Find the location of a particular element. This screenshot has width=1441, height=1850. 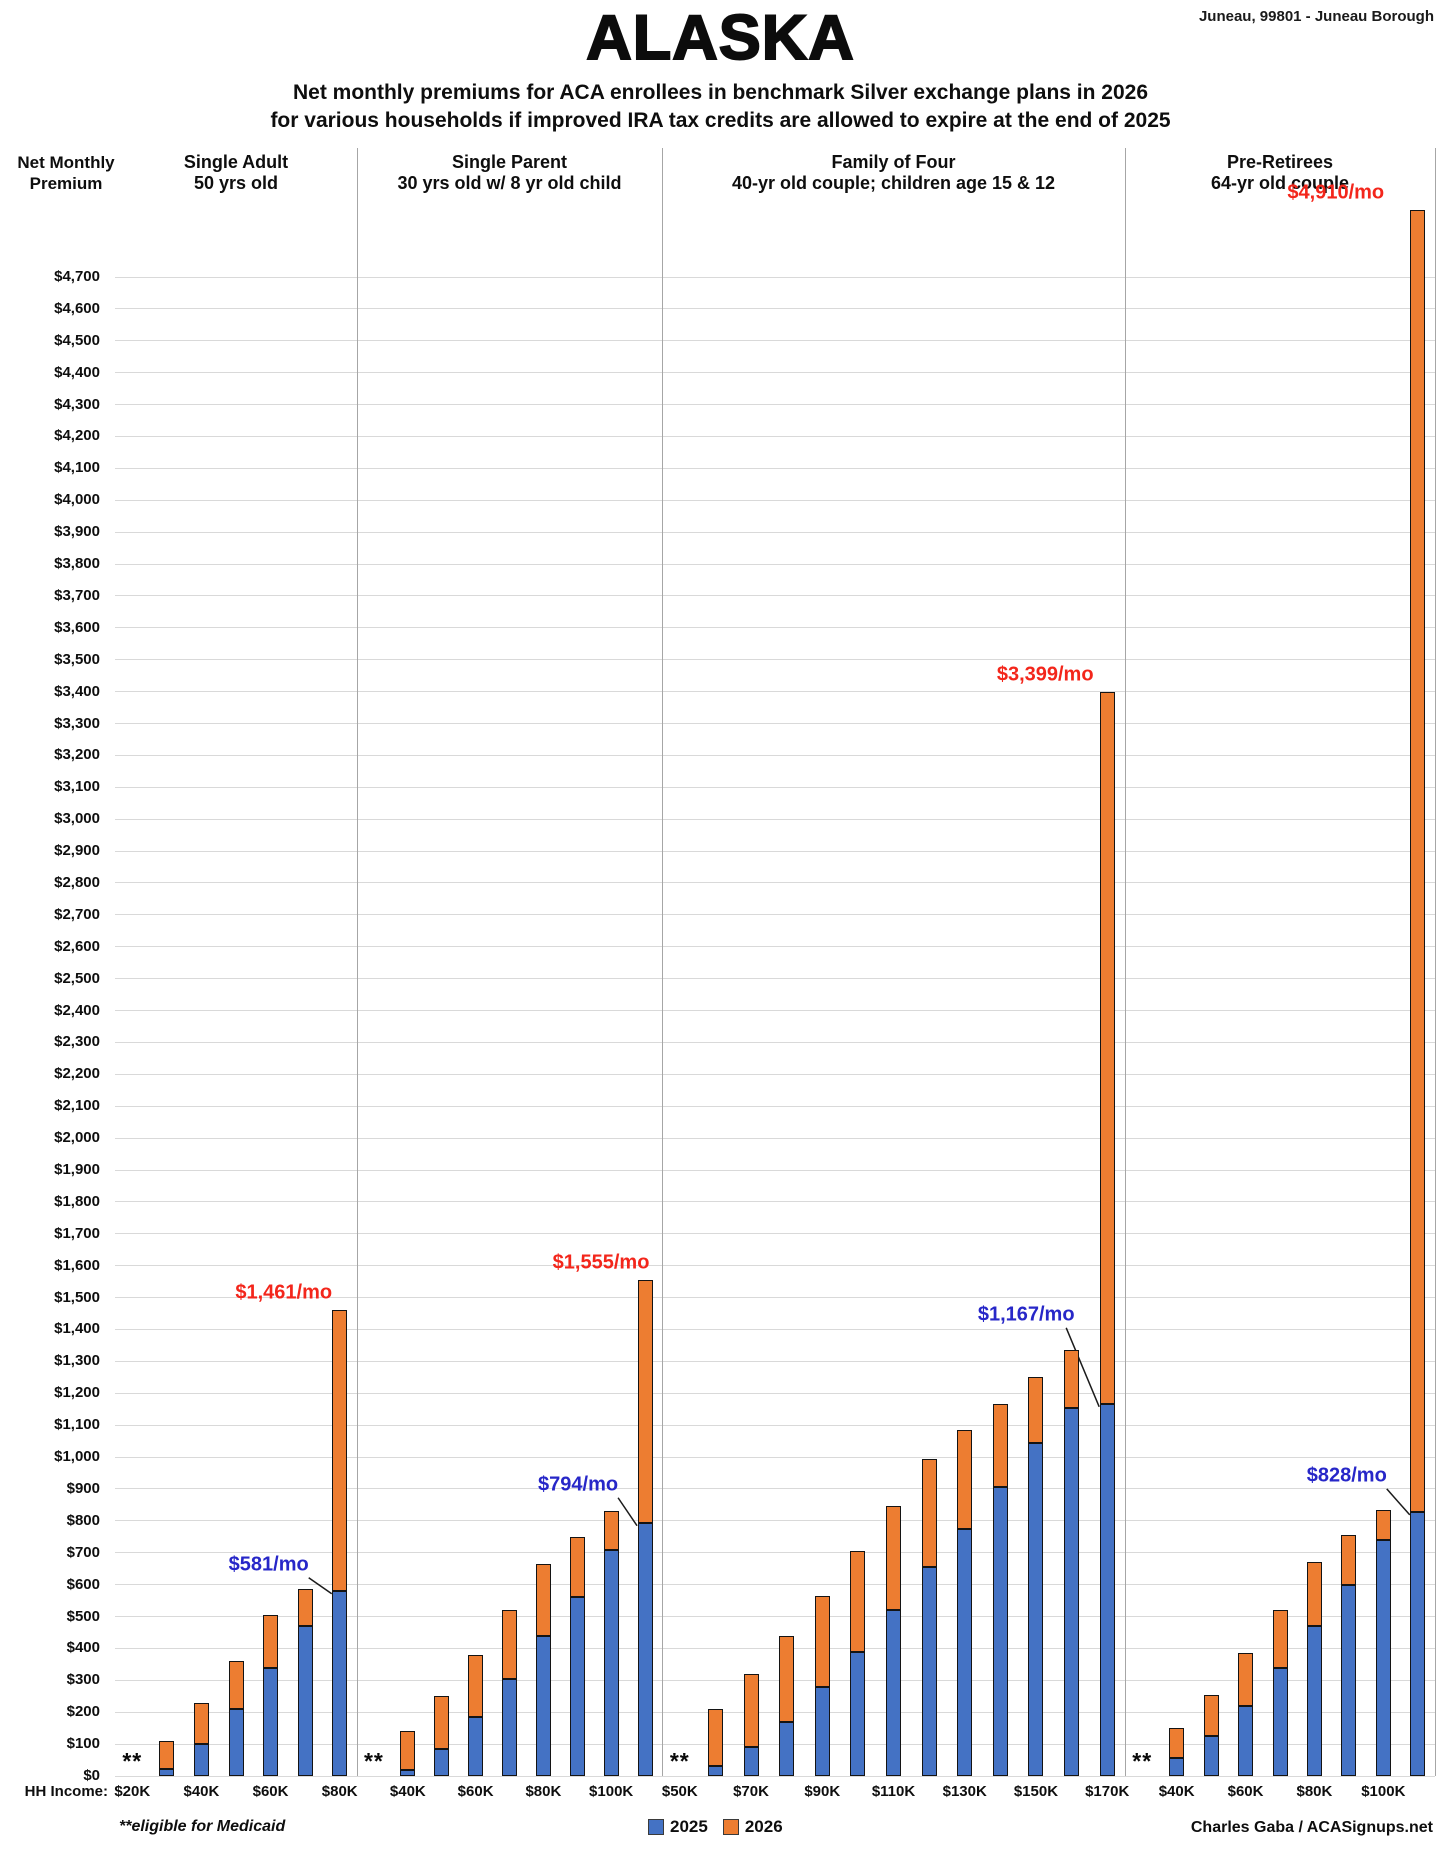

y-tick-label: $2,300 is located at coordinates (77, 1042).